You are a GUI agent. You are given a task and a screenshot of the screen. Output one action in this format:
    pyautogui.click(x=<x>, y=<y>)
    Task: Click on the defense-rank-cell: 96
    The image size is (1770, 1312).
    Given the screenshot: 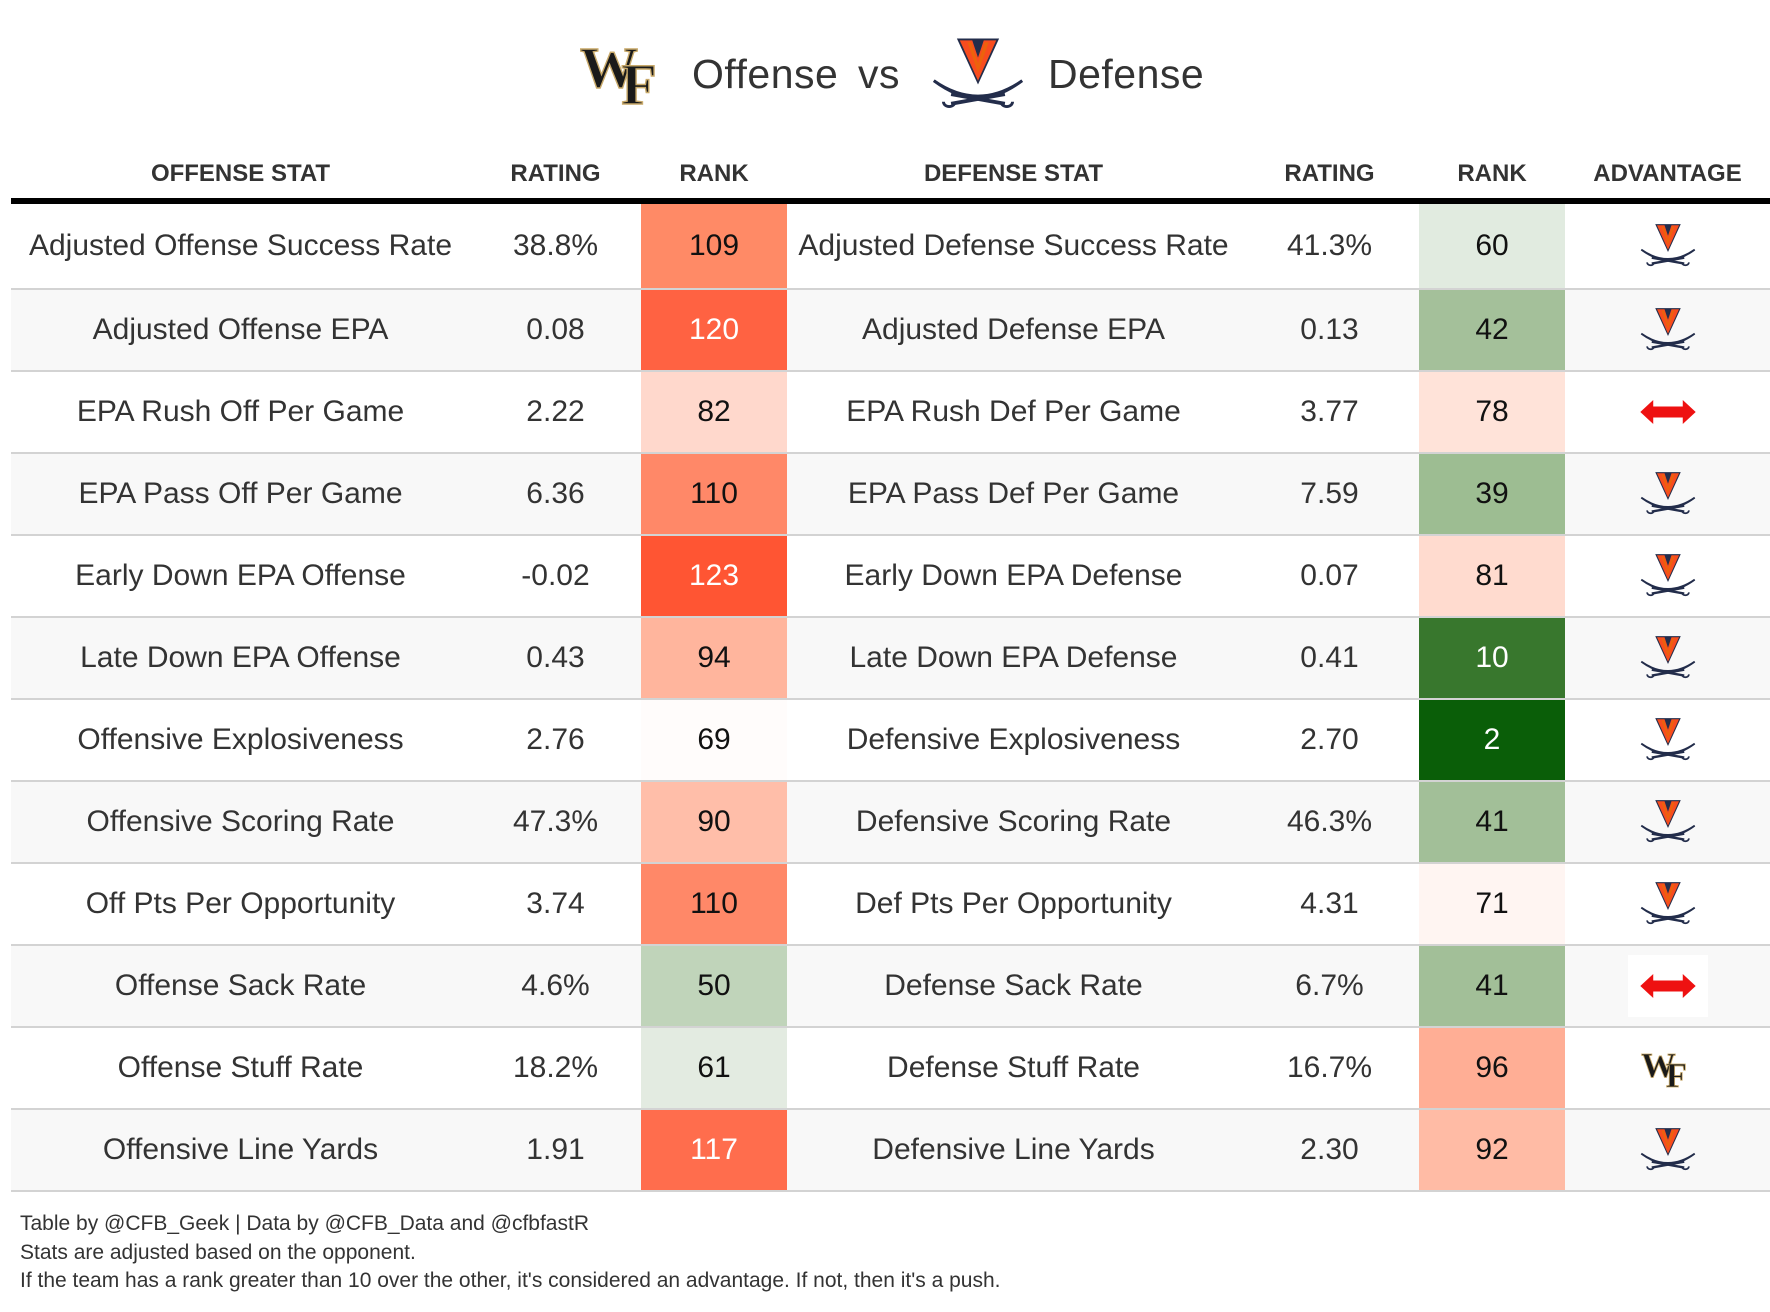 What is the action you would take?
    pyautogui.click(x=1492, y=1068)
    